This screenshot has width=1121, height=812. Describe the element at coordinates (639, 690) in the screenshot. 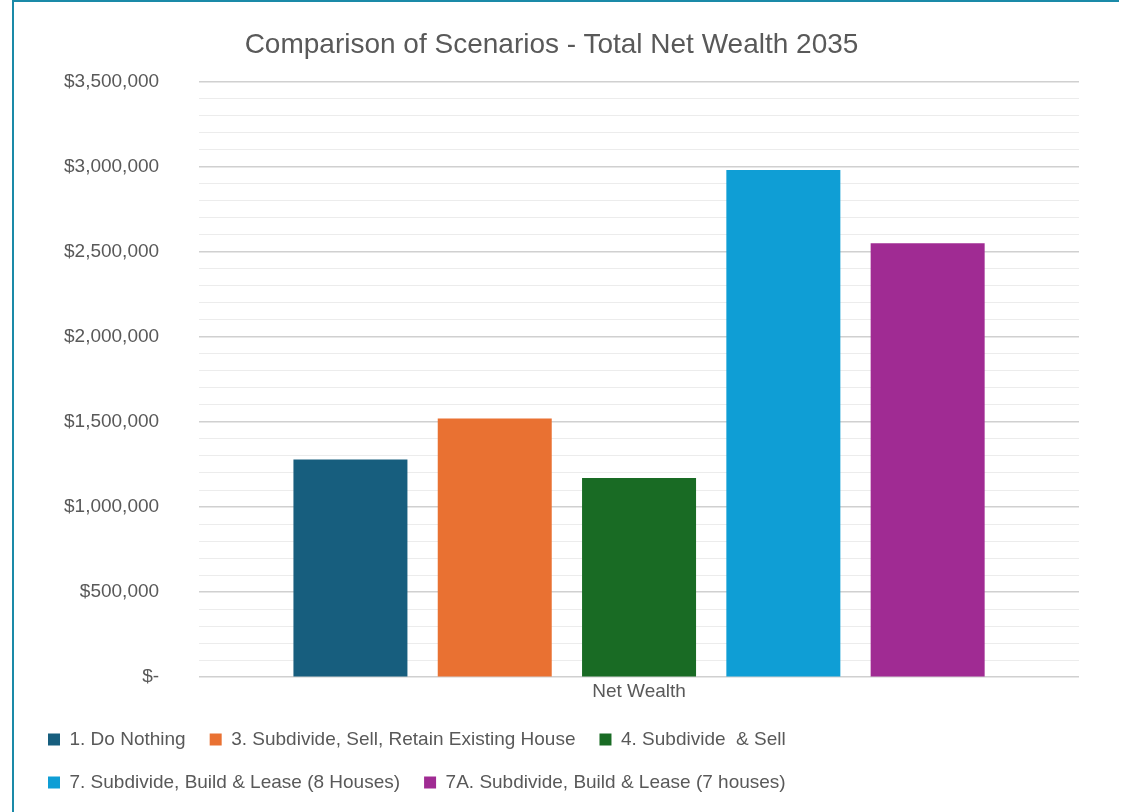

I see `x-tick-label: Net Wealth` at that location.